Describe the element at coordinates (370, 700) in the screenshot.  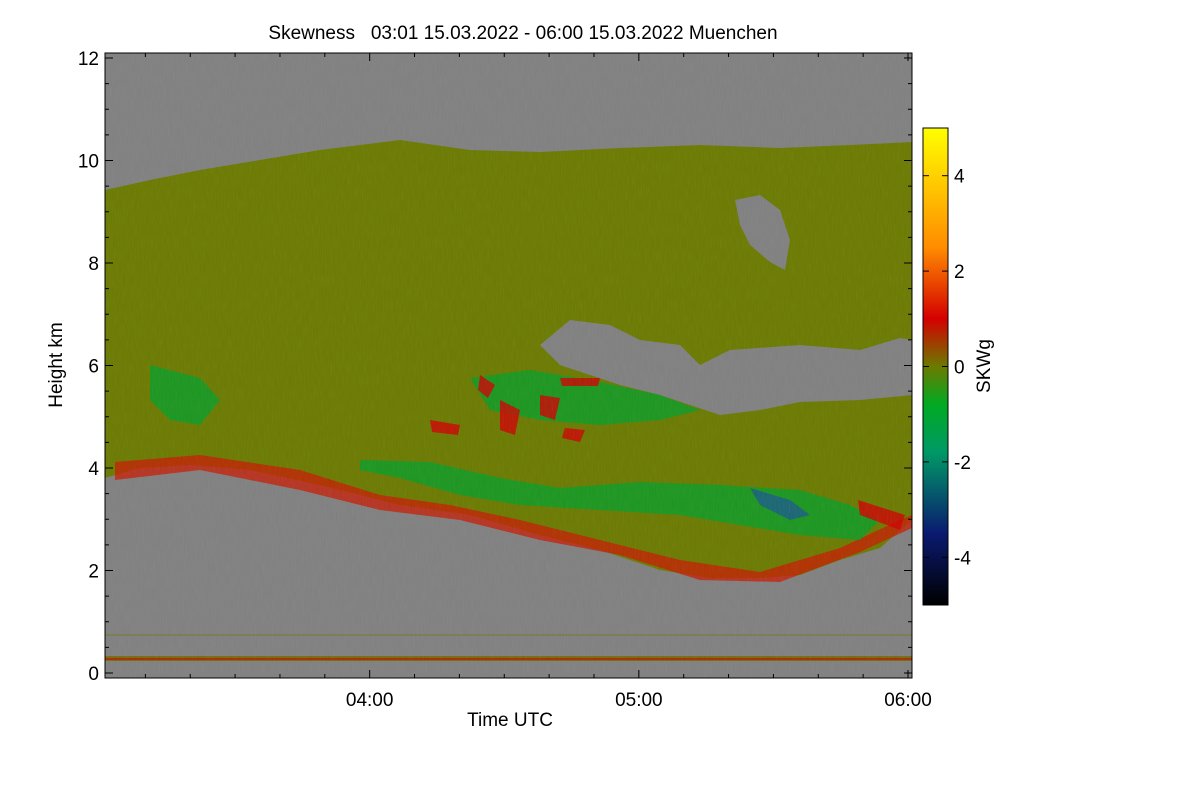
I see `x-tick-label: 04:00` at that location.